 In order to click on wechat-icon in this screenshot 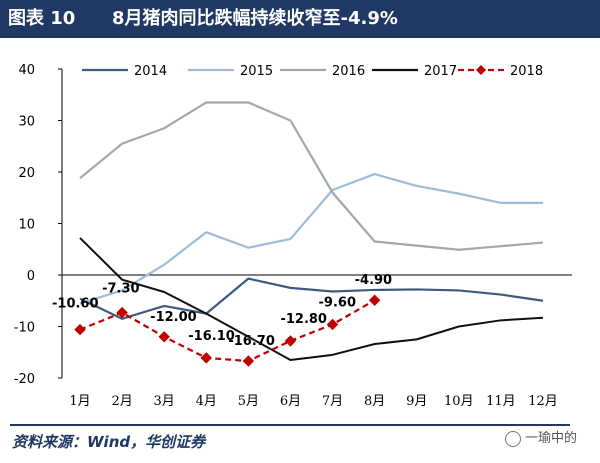, I will do `click(513, 438)`.